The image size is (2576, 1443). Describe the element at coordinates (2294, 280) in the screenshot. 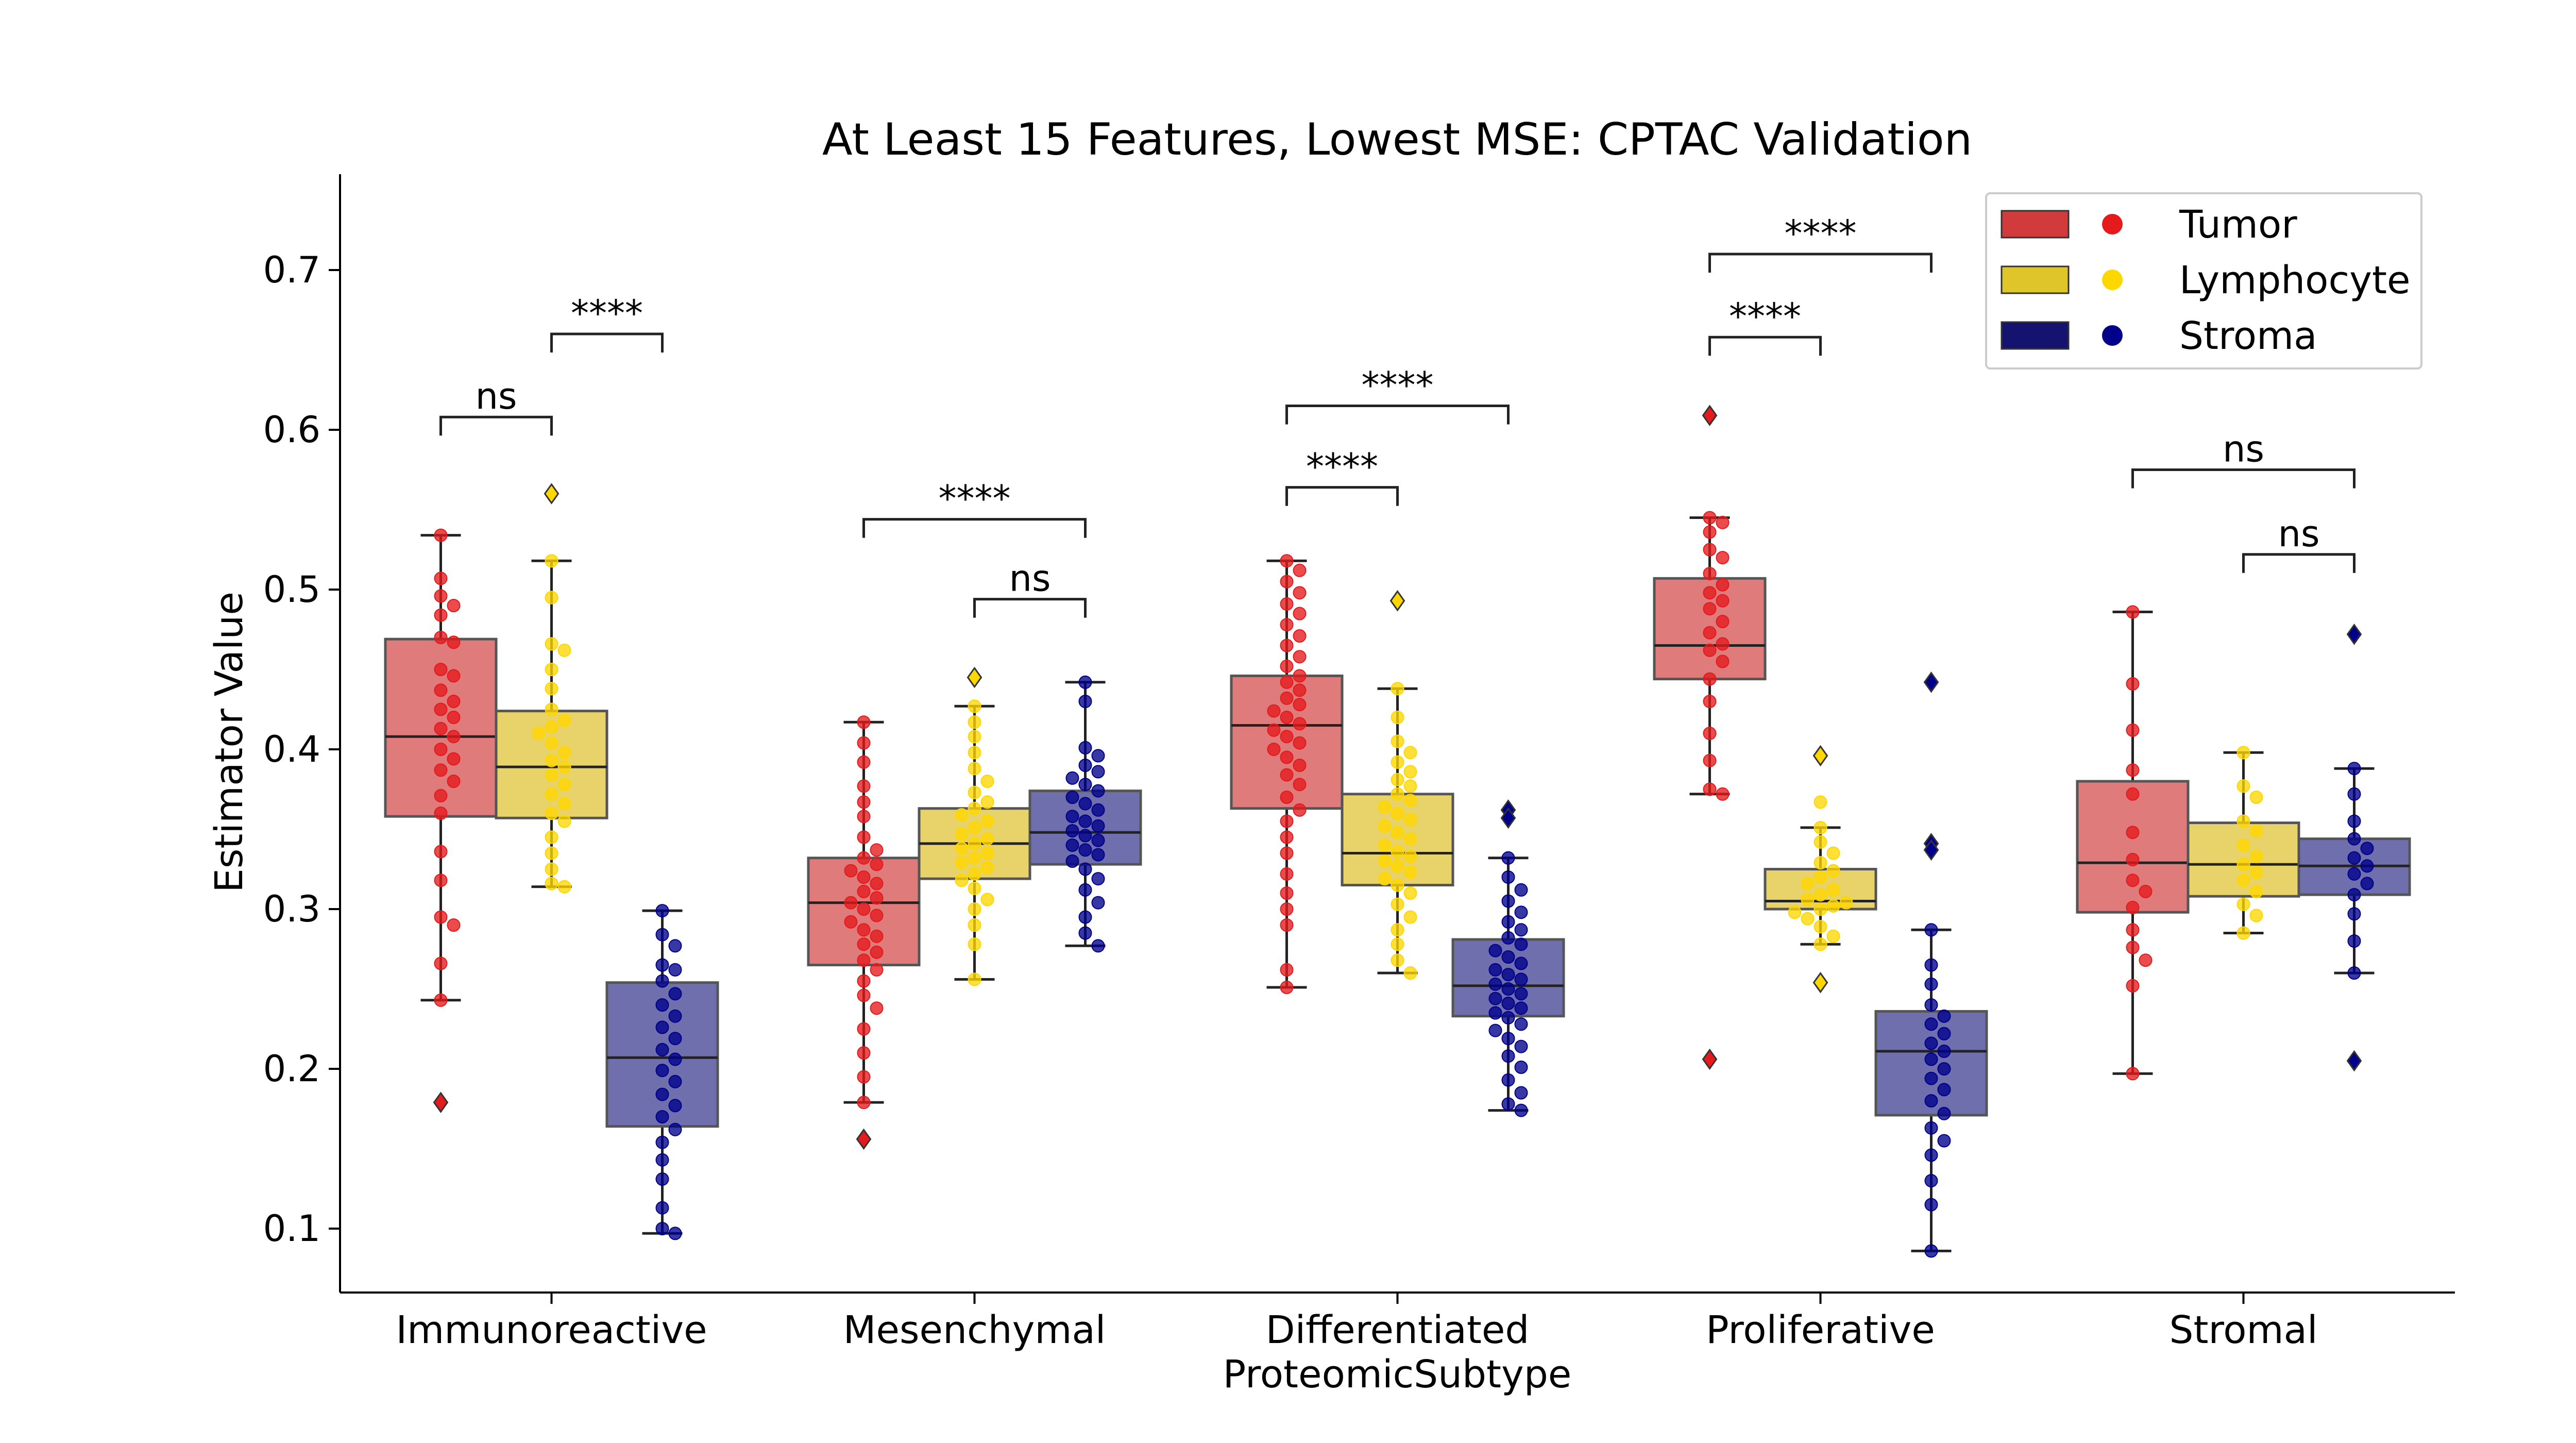

I see `legend-label: Lymphocyte` at that location.